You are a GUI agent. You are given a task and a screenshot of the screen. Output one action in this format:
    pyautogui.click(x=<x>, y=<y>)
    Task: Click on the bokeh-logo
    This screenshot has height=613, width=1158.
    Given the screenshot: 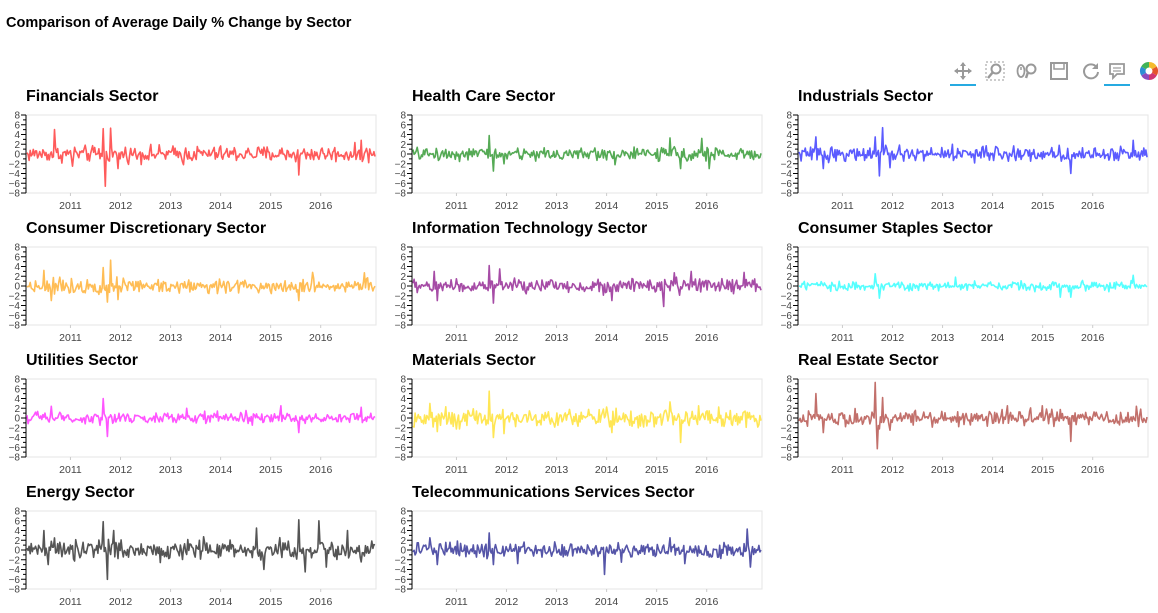 What is the action you would take?
    pyautogui.click(x=1146, y=71)
    